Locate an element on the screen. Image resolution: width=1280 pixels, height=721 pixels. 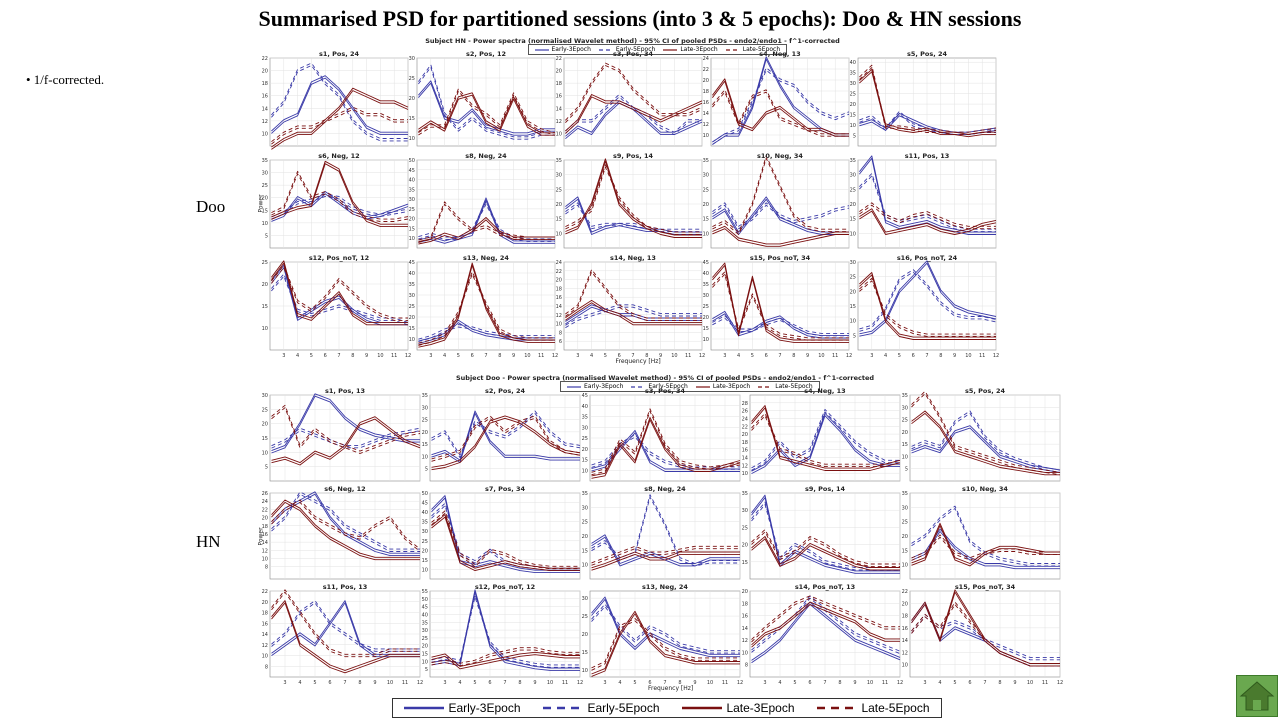
panel-plot: 10 12 14 16 18 20 22 is located at coordinates (335, 103).